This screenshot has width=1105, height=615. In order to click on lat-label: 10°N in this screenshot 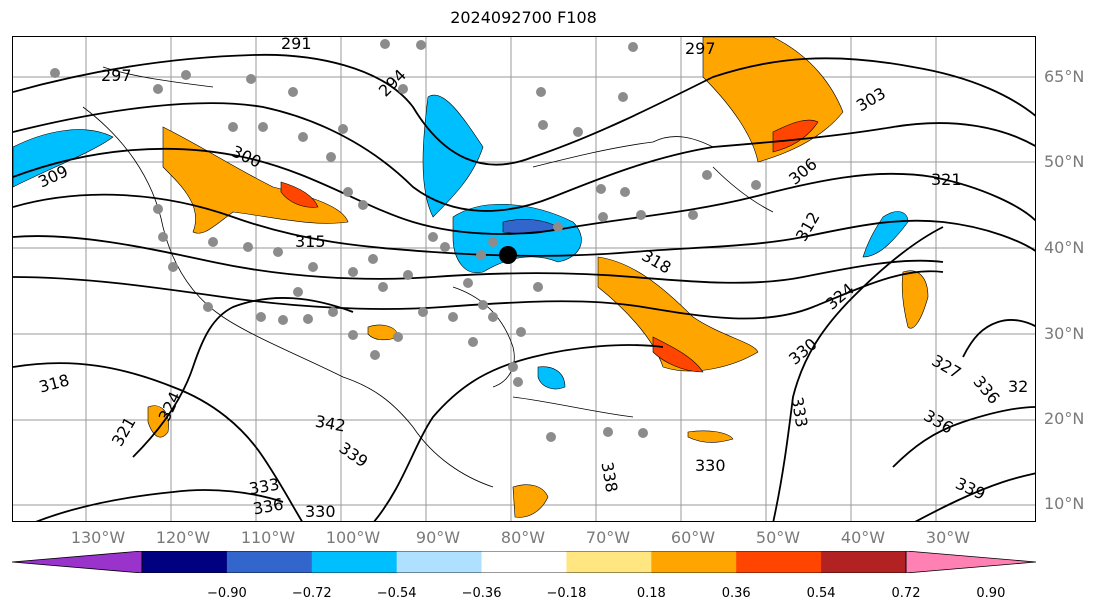, I will do `click(1064, 503)`.